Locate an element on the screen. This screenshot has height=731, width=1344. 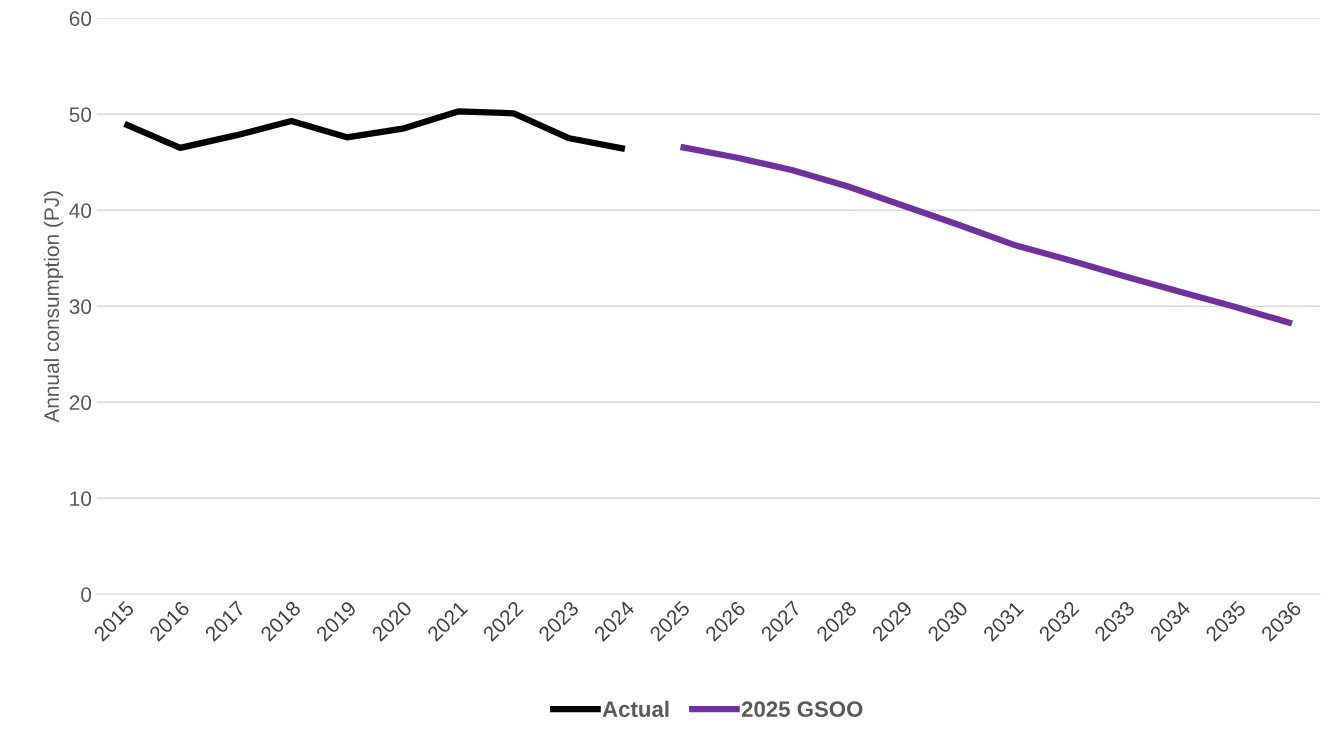
legend-label: Actual is located at coordinates (635, 709).